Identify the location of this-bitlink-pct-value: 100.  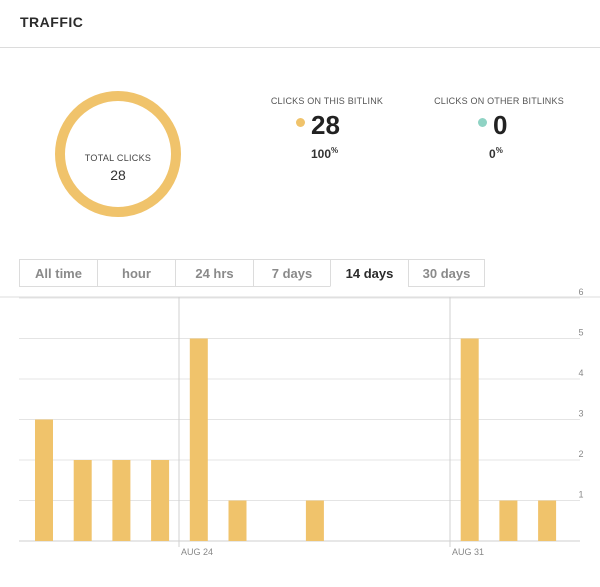
(321, 154).